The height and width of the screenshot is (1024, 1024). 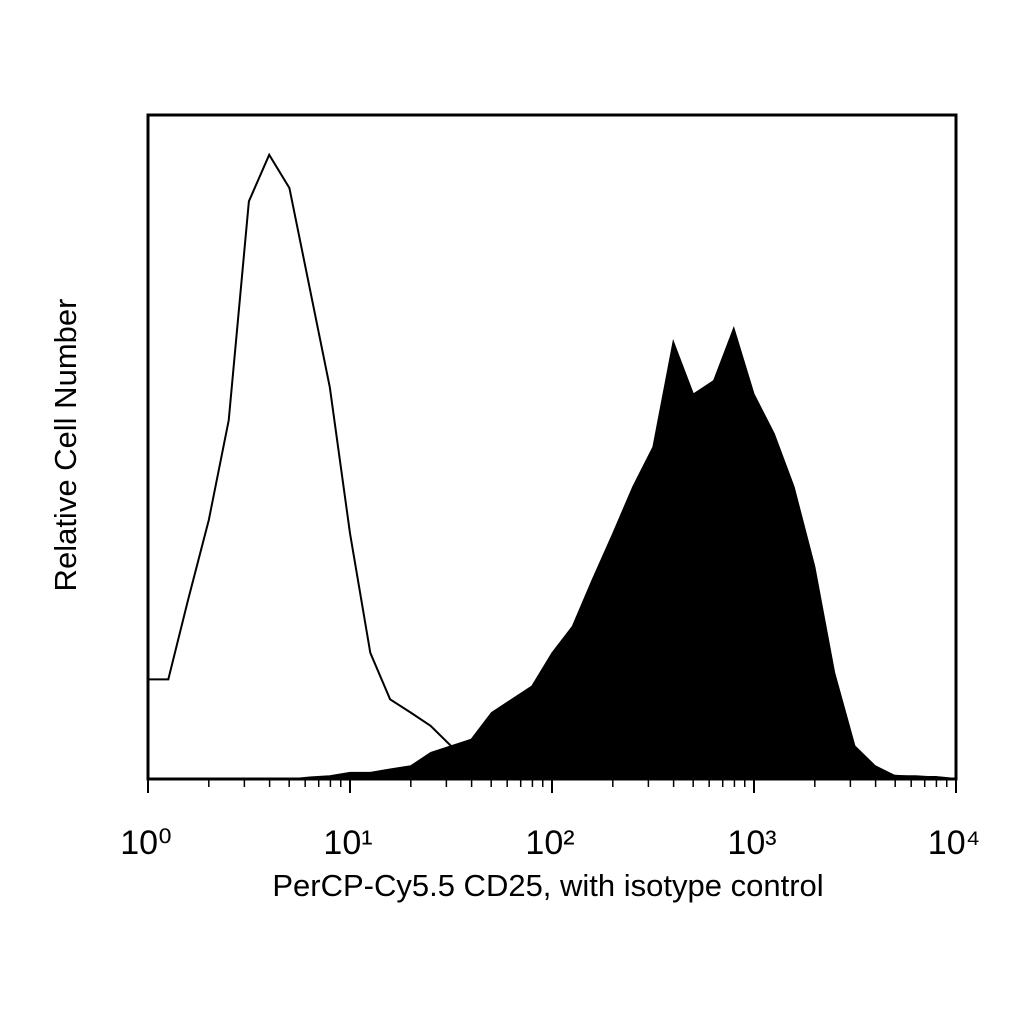 What do you see at coordinates (954, 843) in the screenshot?
I see `x-tick-label: 10⁴` at bounding box center [954, 843].